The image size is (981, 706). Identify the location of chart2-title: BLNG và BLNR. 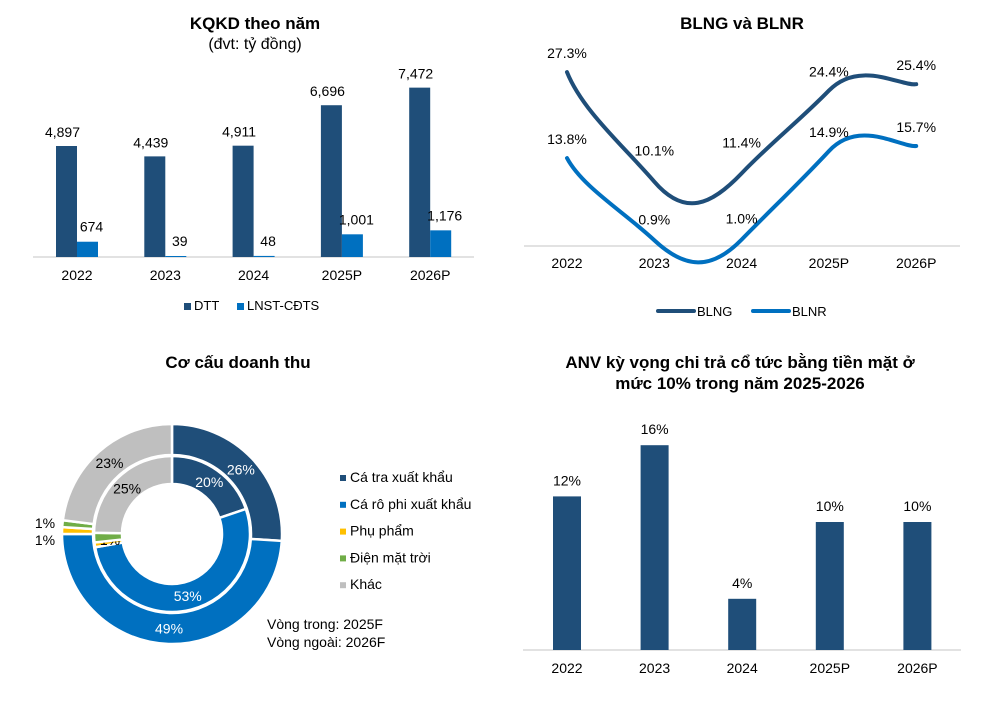
(742, 23).